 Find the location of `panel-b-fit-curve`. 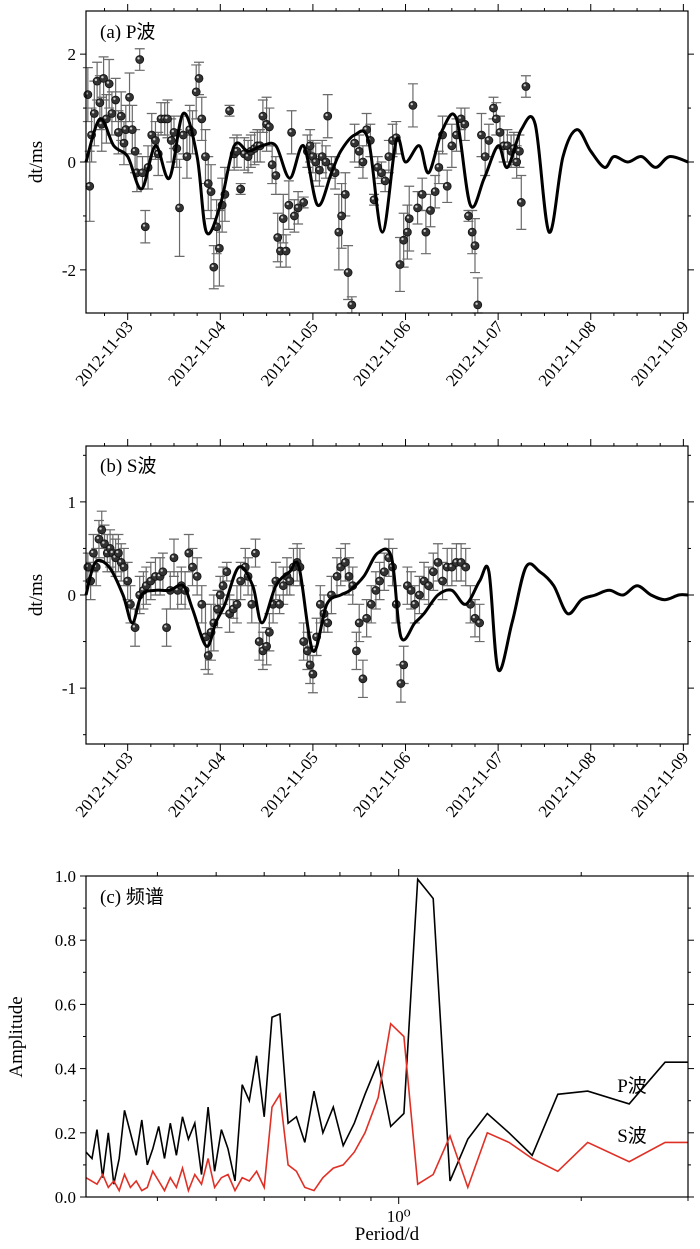

panel-b-fit-curve is located at coordinates (386, 610).